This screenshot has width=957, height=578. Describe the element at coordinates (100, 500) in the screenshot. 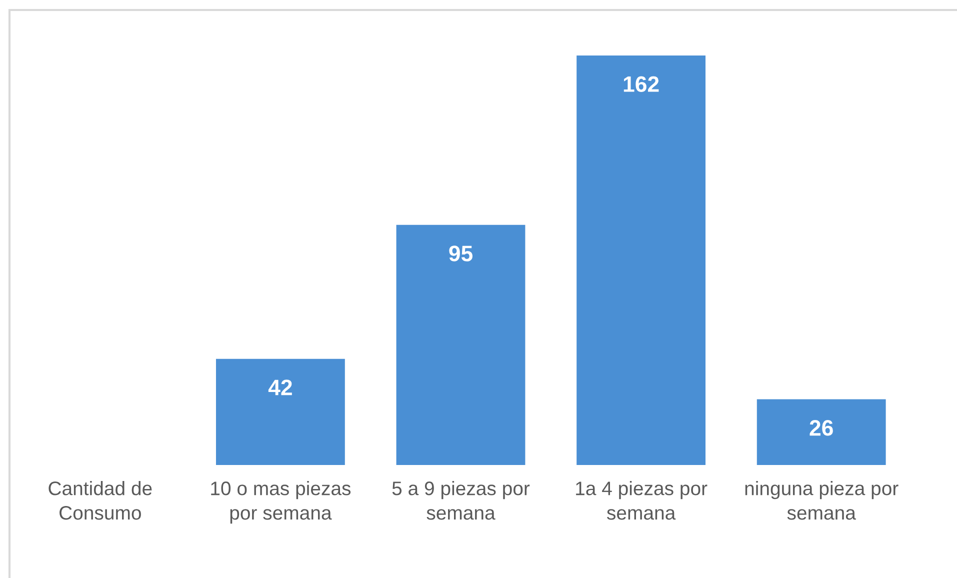

I see `x-tick-label: Cantidad de Consumo` at that location.